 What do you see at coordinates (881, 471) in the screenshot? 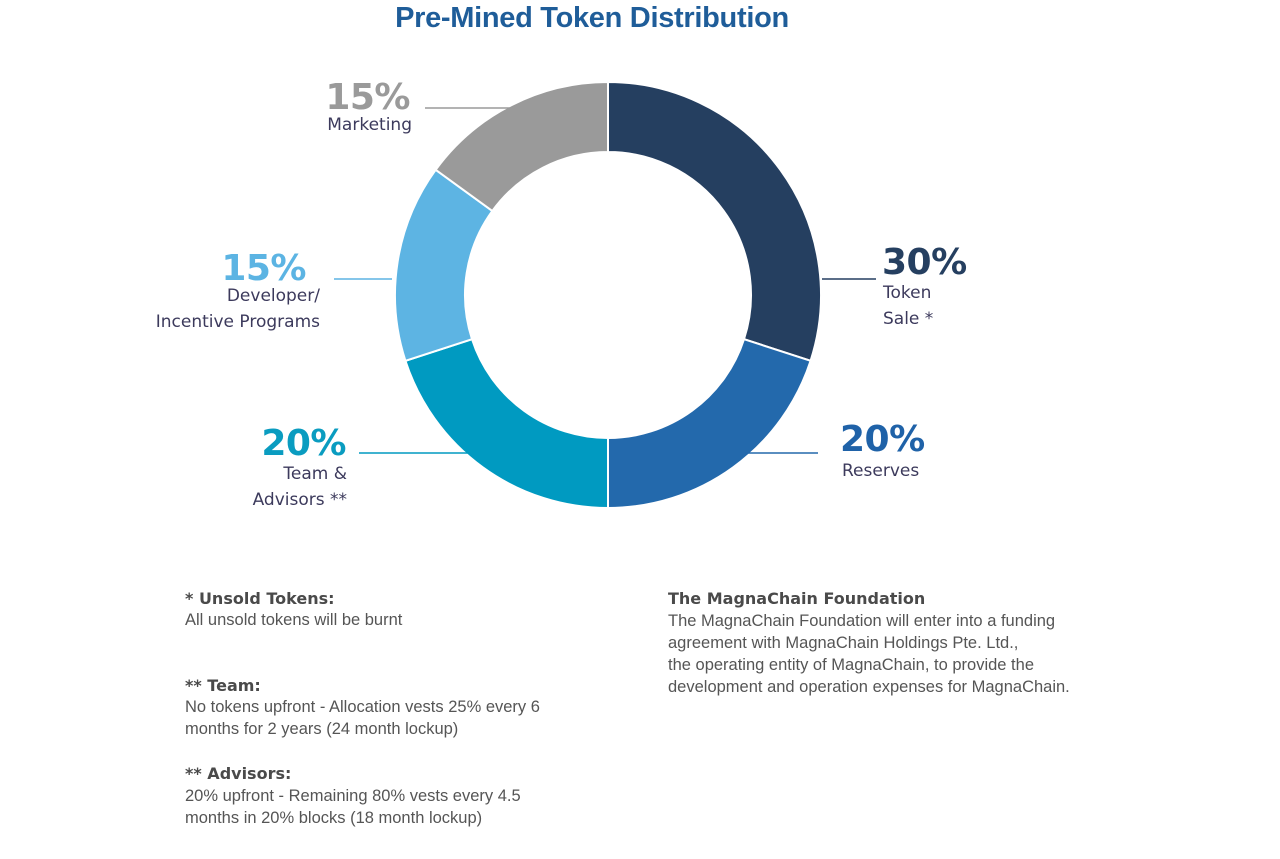
I see `slice-label-reserves: Reserves` at bounding box center [881, 471].